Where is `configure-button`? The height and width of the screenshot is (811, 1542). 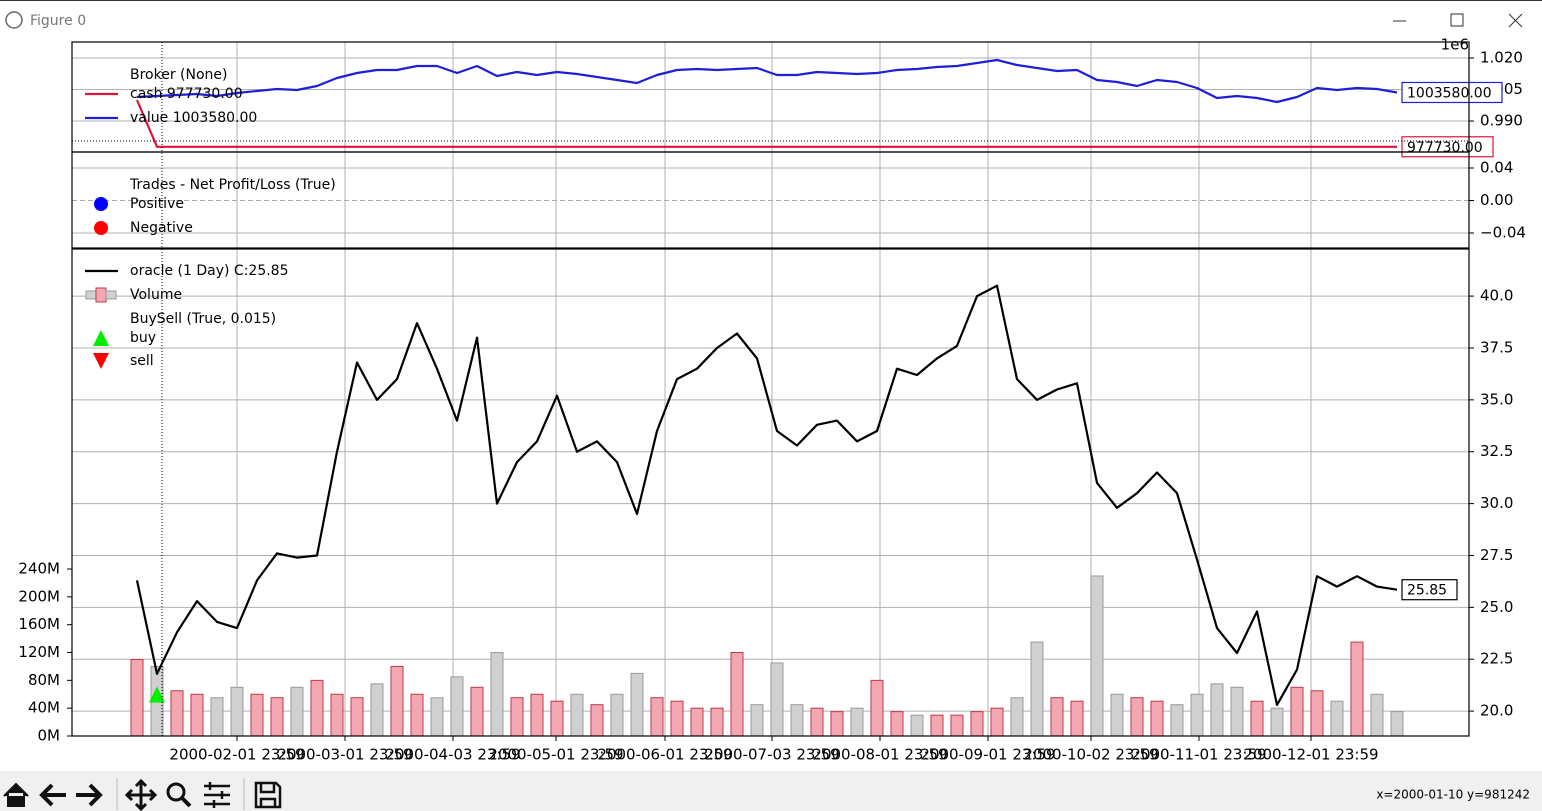
configure-button is located at coordinates (217, 795).